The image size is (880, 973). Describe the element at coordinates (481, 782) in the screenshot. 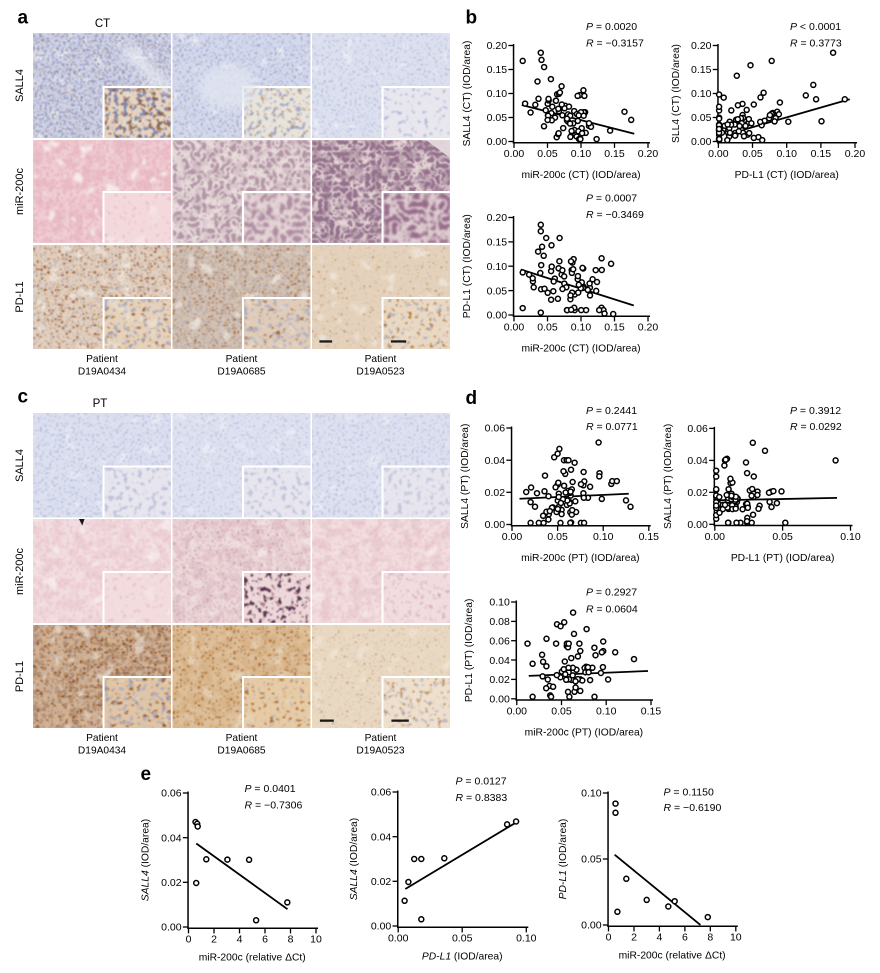

I see `svg-text: P = 0.0127` at that location.